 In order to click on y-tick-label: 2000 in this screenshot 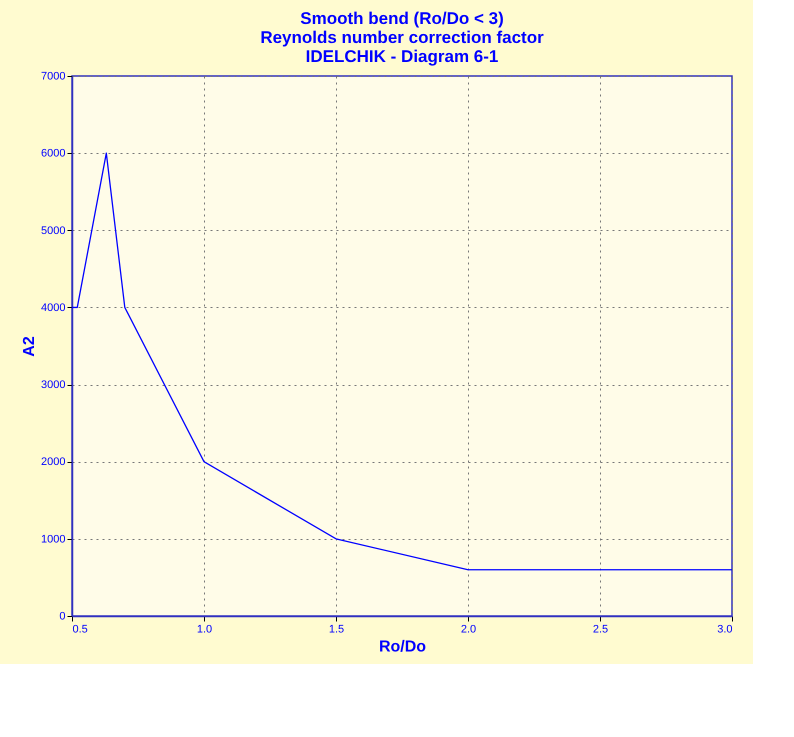, I will do `click(53, 462)`.